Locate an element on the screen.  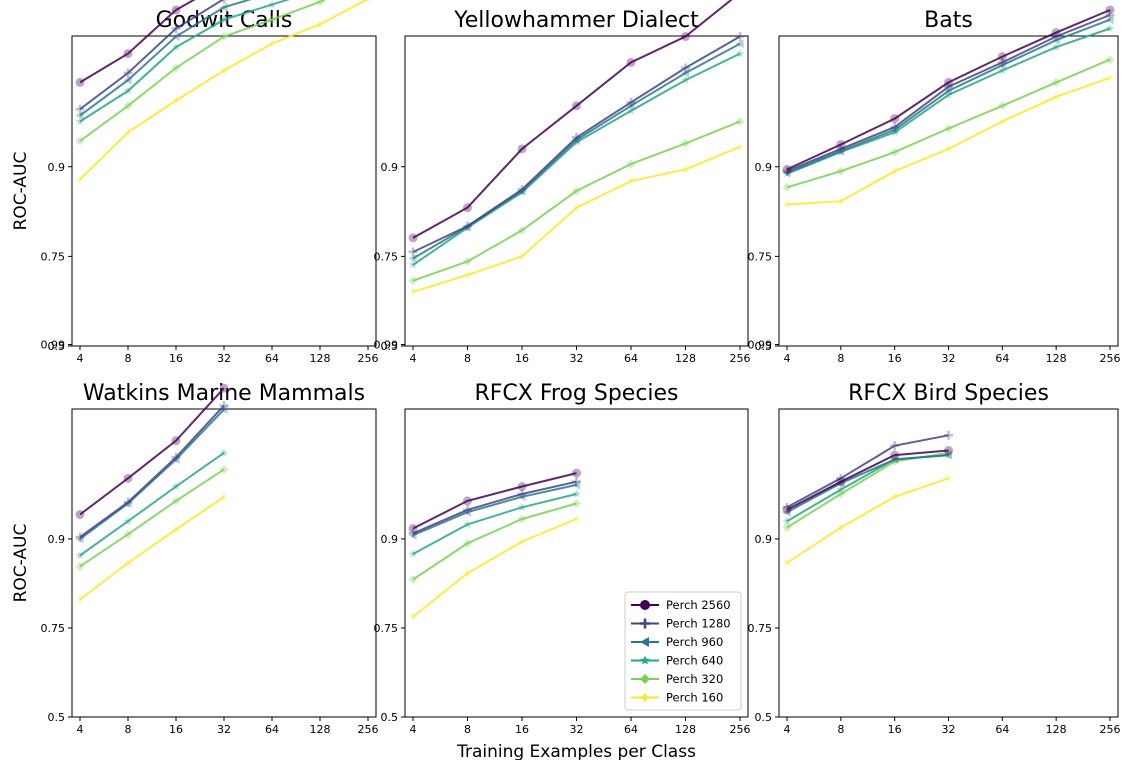
legend-entry: Perch 1280 is located at coordinates (681, 624).